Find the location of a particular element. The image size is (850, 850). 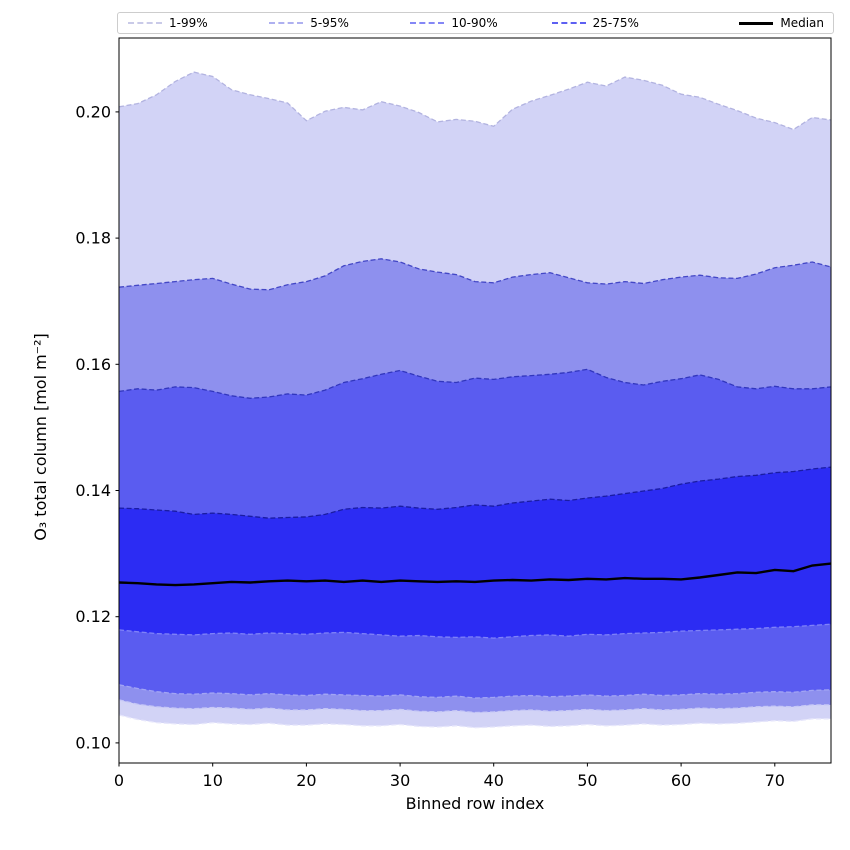

x-tick-label: 30 is located at coordinates (400, 780).